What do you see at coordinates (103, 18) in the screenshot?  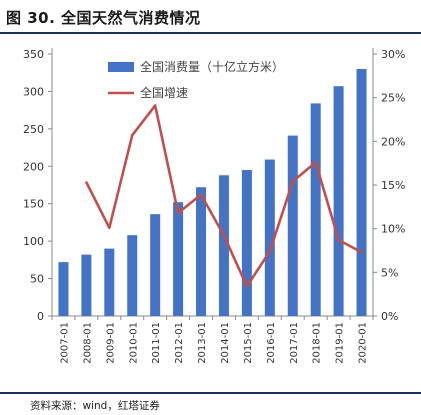 I see `chart-title: 图 30. 全国天然气消费情况` at bounding box center [103, 18].